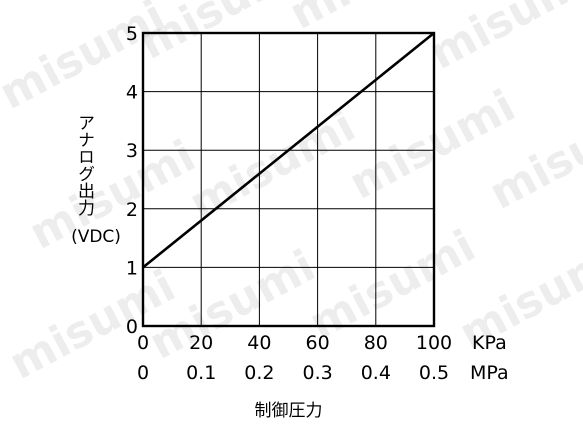 The height and width of the screenshot is (437, 583). What do you see at coordinates (289, 411) in the screenshot?
I see `x-axis-title: 制御圧力` at bounding box center [289, 411].